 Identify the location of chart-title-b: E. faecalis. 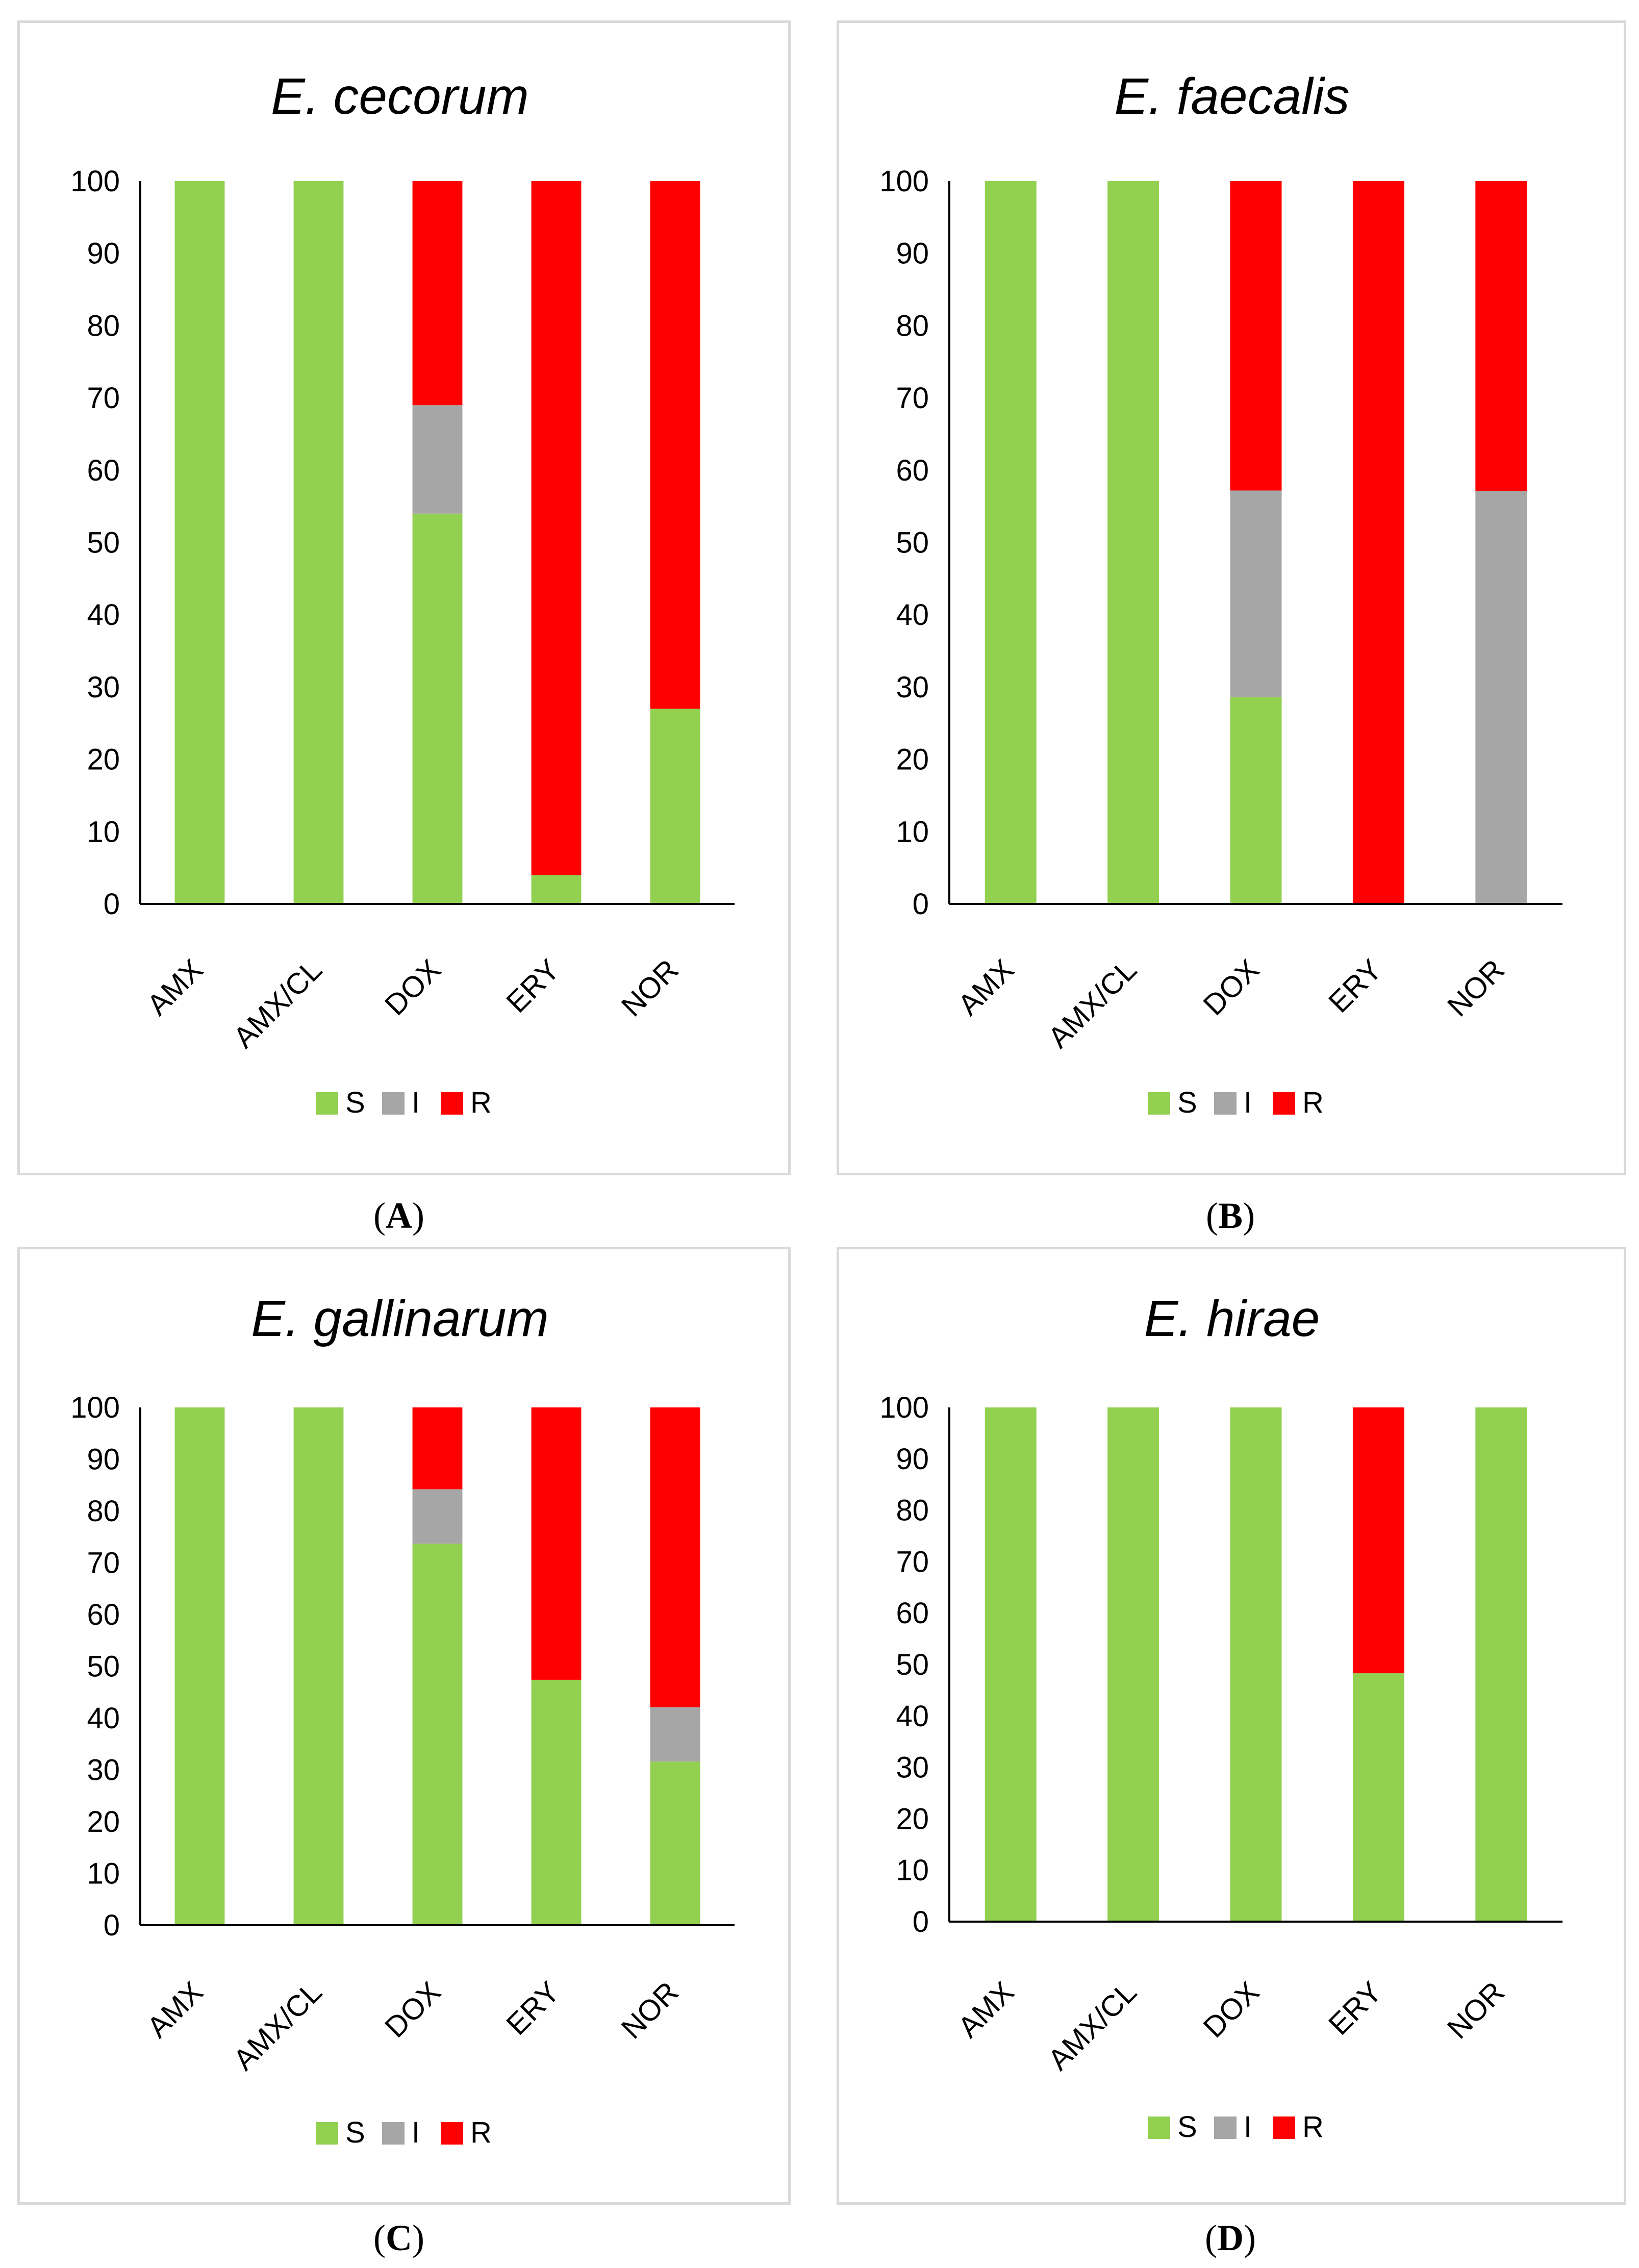
(1231, 96).